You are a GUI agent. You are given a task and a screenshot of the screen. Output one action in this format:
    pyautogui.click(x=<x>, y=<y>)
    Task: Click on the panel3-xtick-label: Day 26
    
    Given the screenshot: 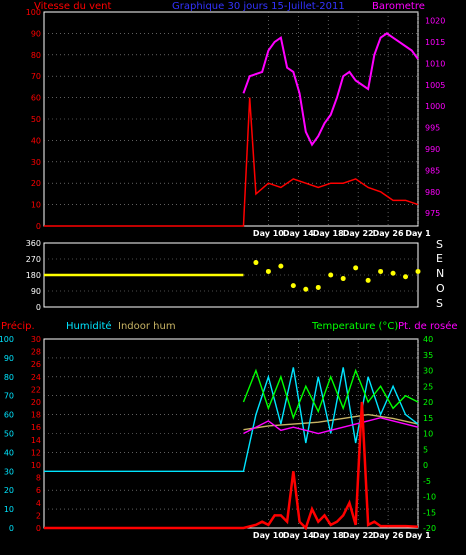 What is the action you would take?
    pyautogui.click(x=388, y=535)
    